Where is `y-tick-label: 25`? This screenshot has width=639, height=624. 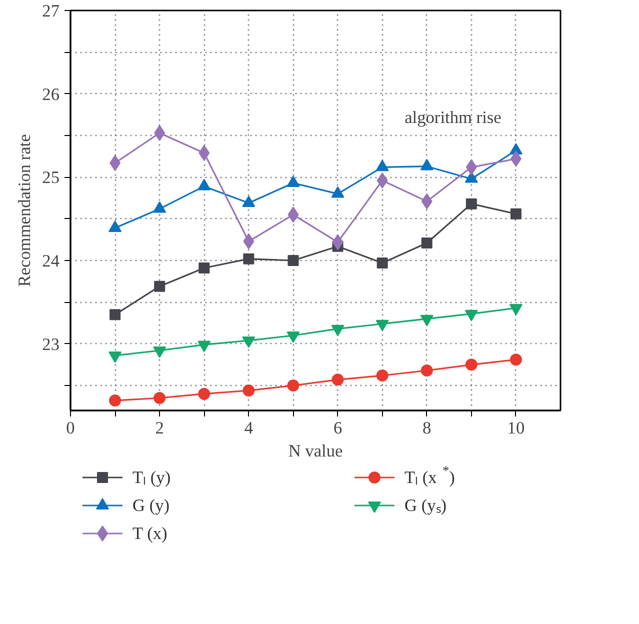
y-tick-label: 25 is located at coordinates (51, 178).